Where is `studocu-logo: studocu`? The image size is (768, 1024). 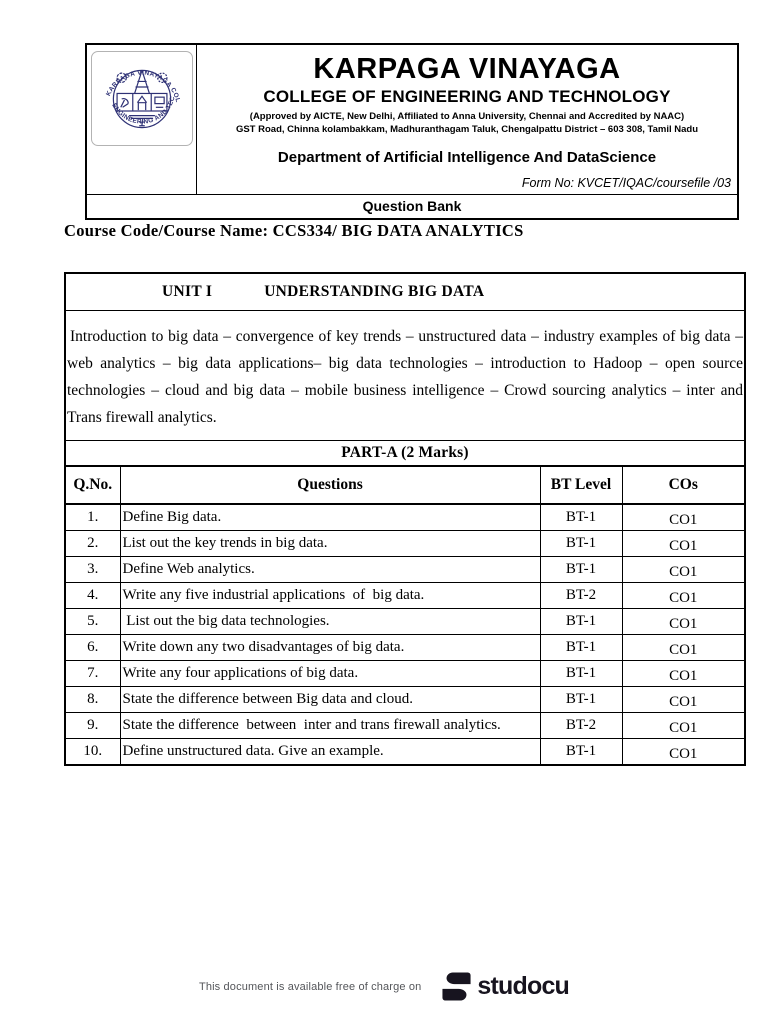 studocu-logo: studocu is located at coordinates (505, 986).